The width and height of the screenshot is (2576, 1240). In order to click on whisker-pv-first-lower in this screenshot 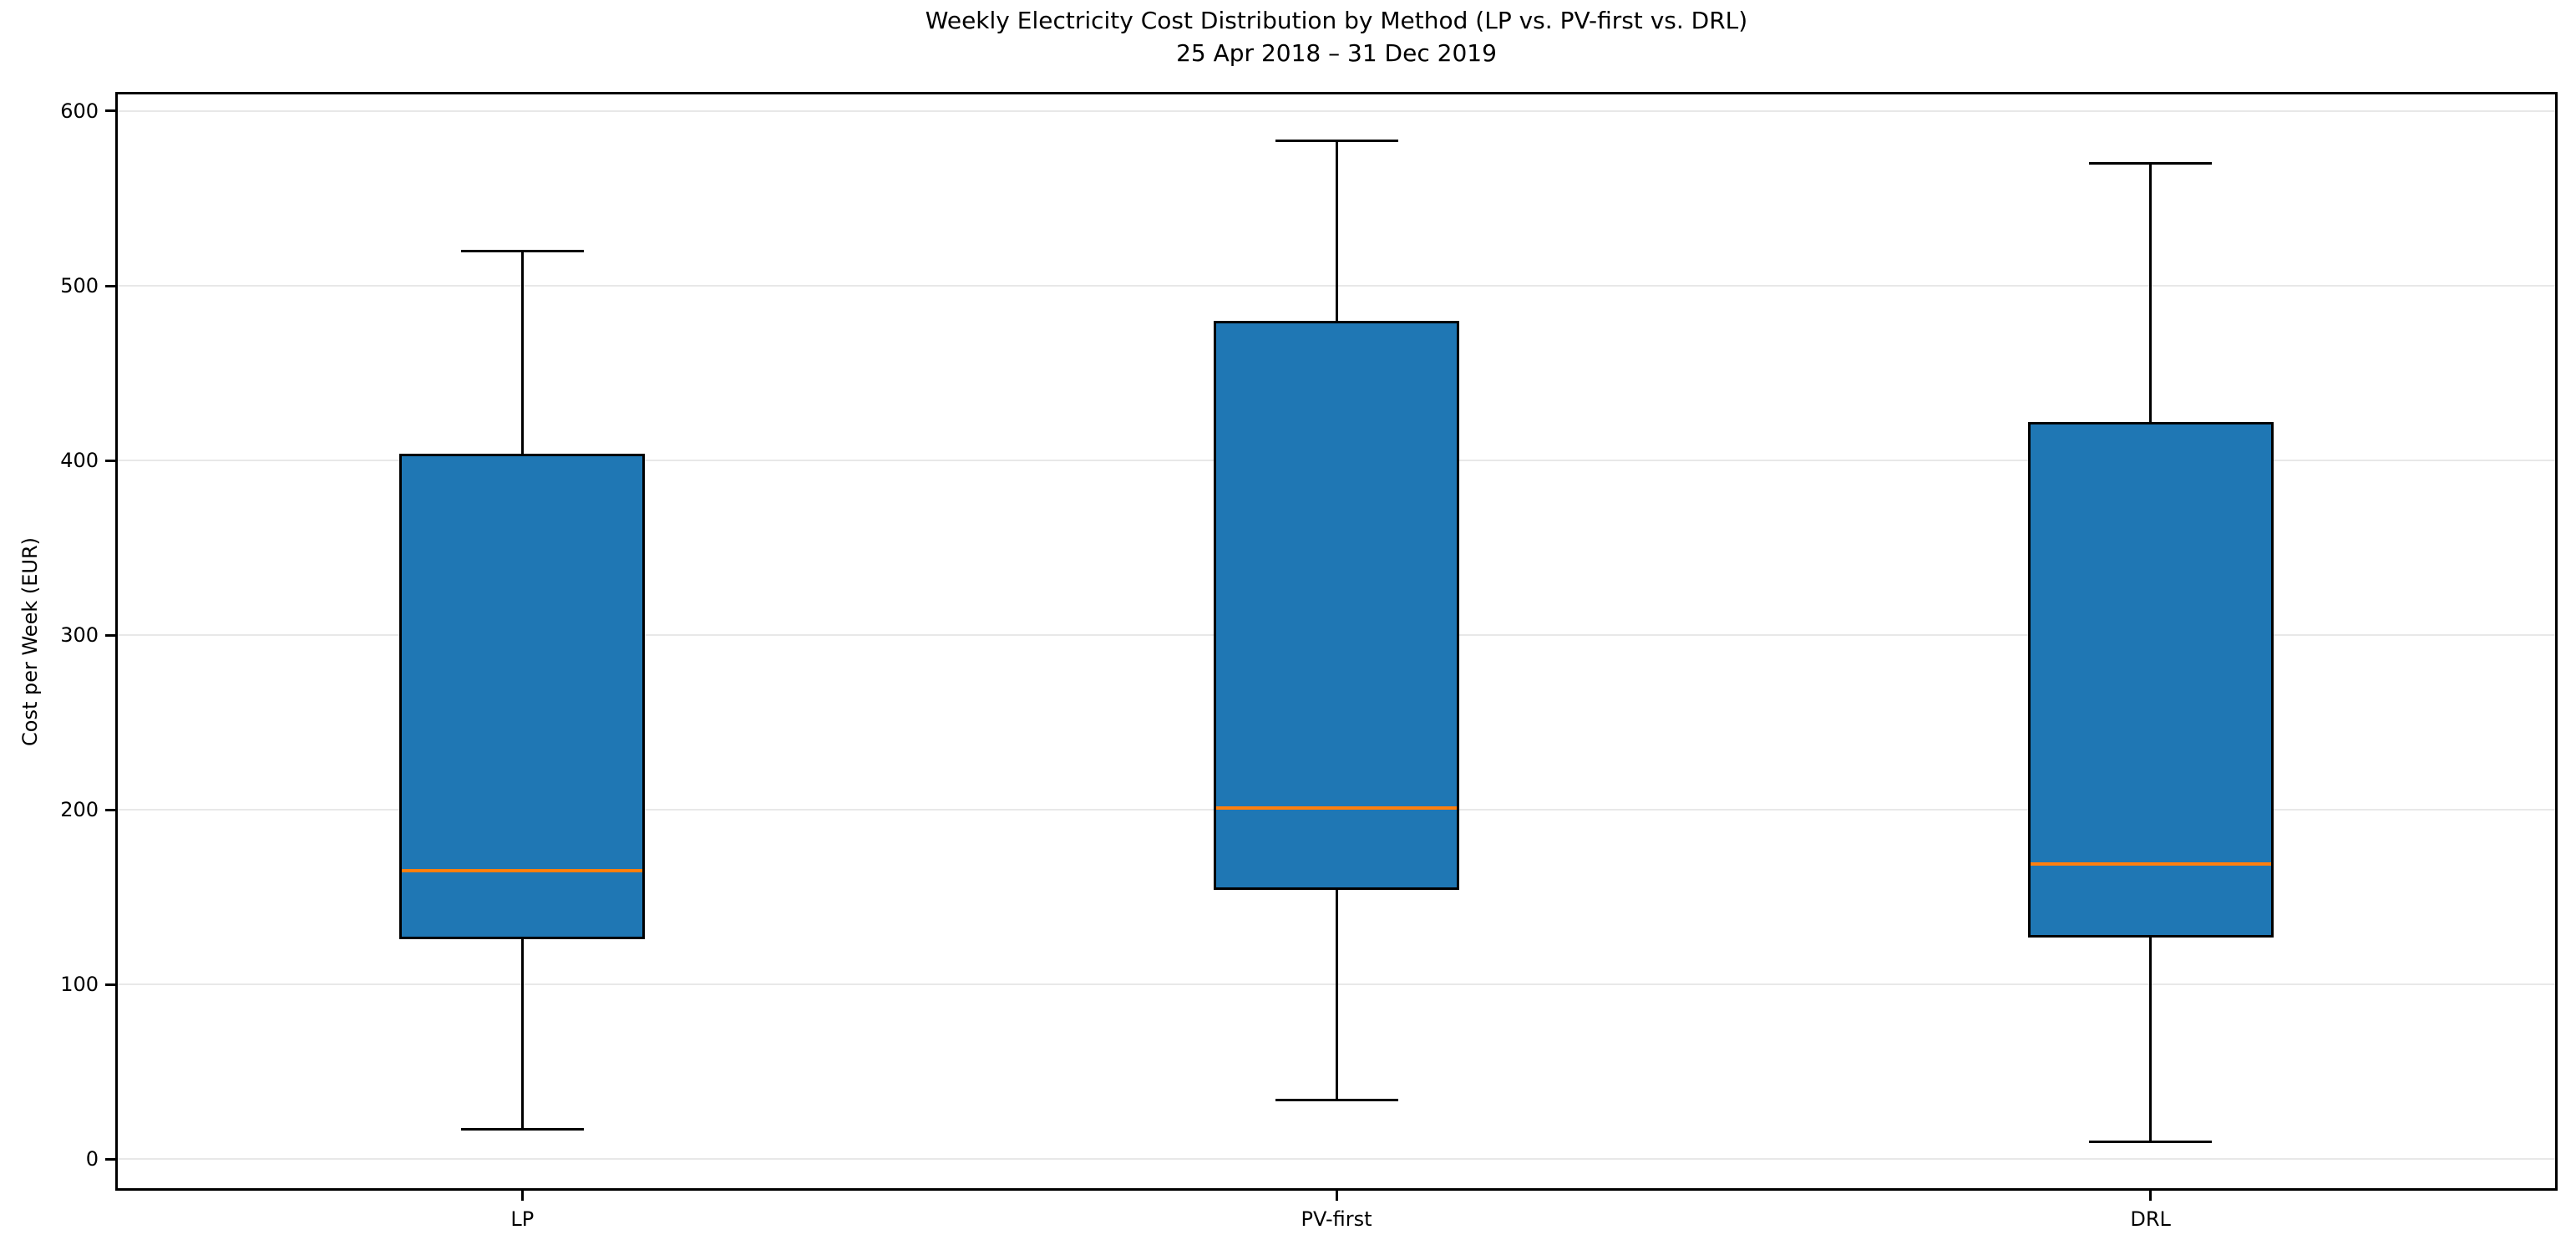, I will do `click(1336, 995)`.